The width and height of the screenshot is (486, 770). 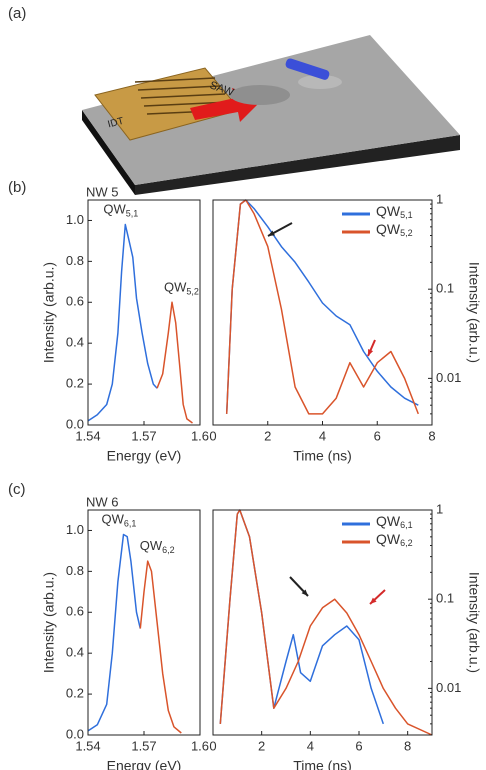 I want to click on panel-label: (a), so click(x=17, y=13).